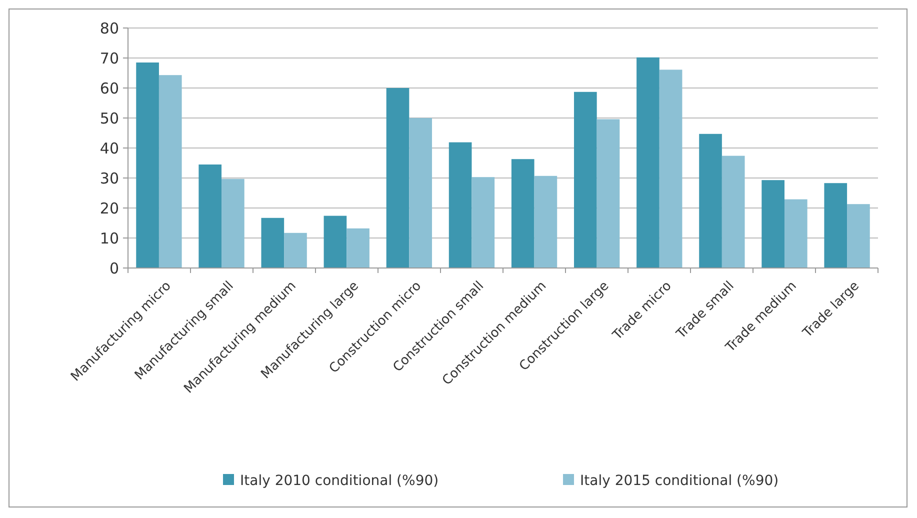 Image resolution: width=917 pixels, height=518 pixels. What do you see at coordinates (109, 148) in the screenshot?
I see `y-tick-label: 40` at bounding box center [109, 148].